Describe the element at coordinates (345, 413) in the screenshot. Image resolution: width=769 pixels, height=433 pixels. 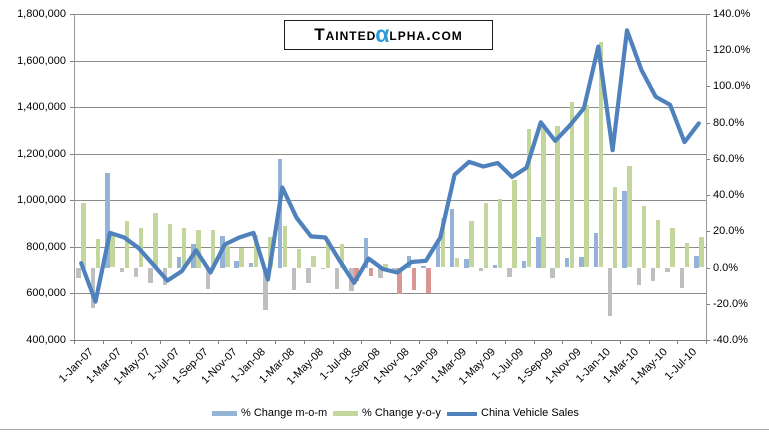
I see `legend-swatch-yoy` at that location.